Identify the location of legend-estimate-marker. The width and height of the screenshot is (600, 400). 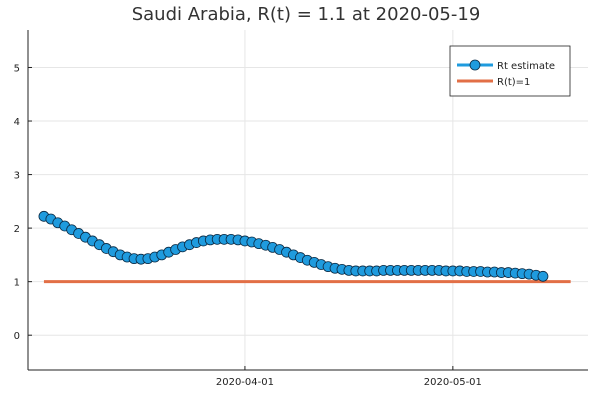
(475, 65).